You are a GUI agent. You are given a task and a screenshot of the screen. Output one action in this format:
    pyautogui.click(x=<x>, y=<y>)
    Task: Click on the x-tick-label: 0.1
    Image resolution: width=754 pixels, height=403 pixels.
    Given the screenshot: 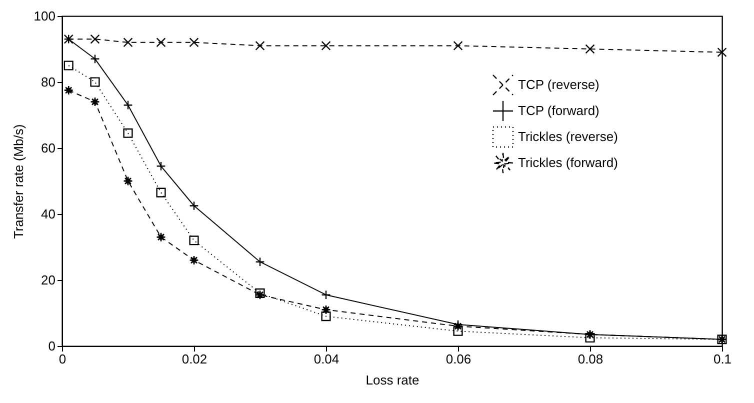 What is the action you would take?
    pyautogui.click(x=722, y=359)
    